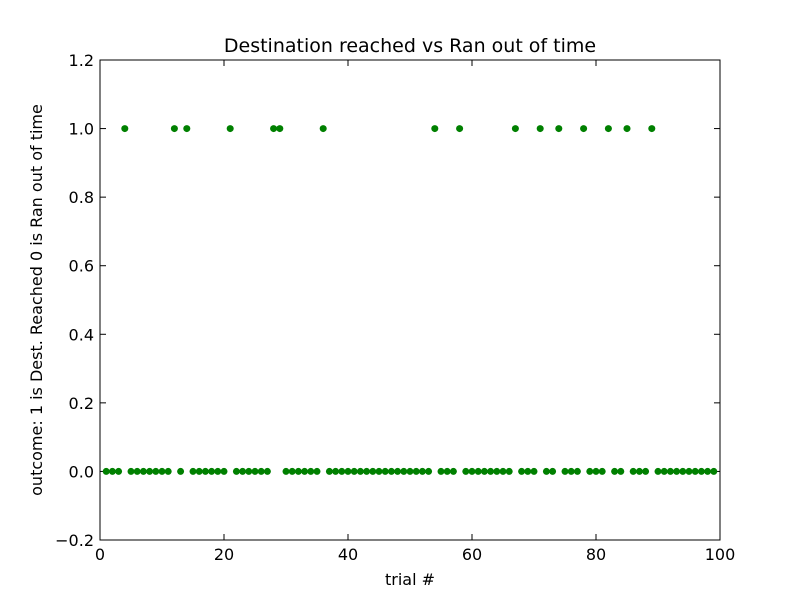 This screenshot has width=800, height=600. What do you see at coordinates (224, 554) in the screenshot?
I see `x-tick-label: 20` at bounding box center [224, 554].